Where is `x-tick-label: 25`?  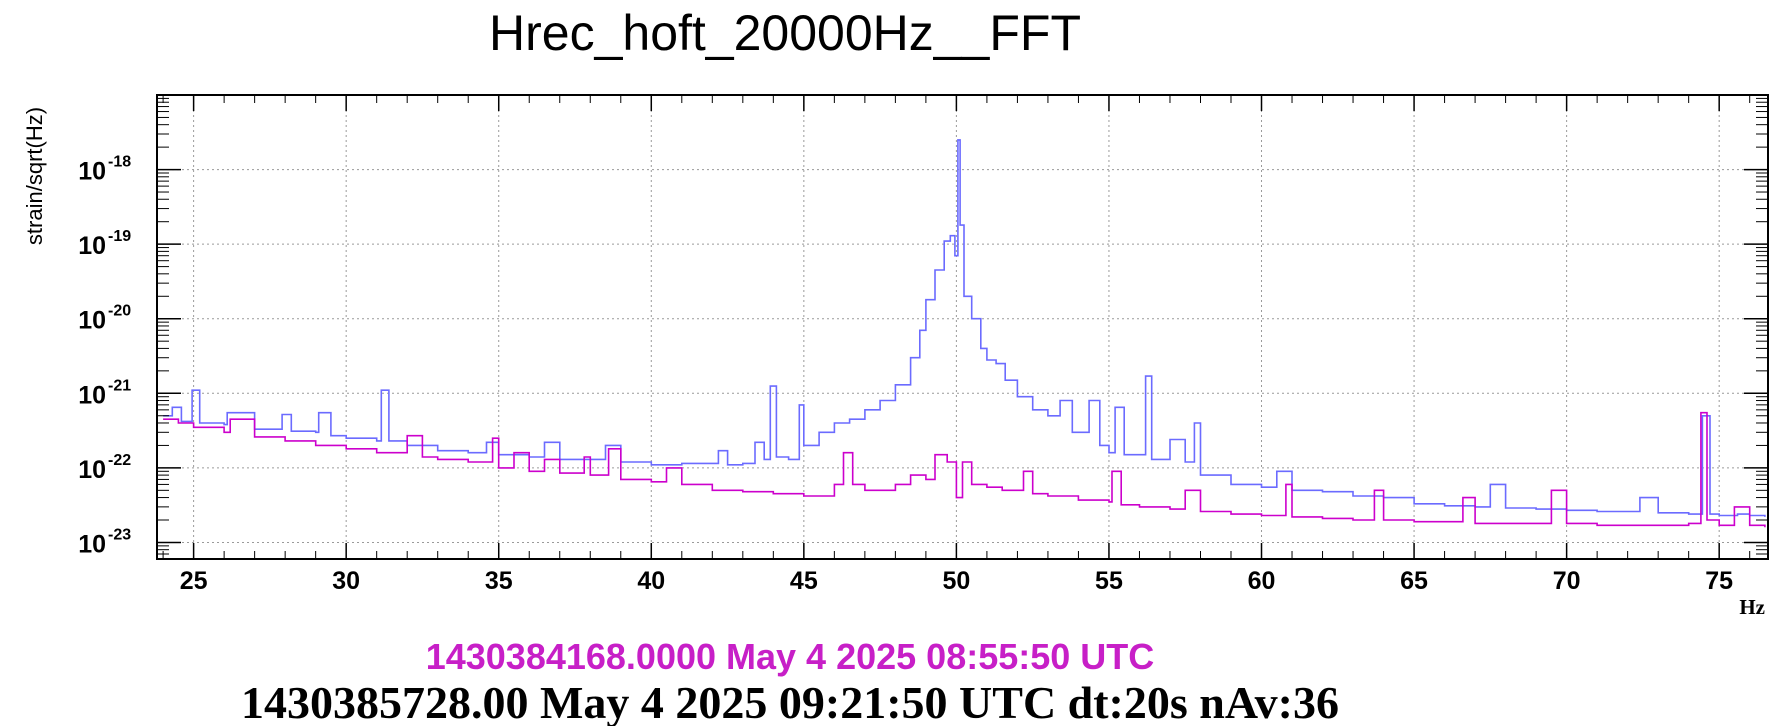
x-tick-label: 25 is located at coordinates (194, 581).